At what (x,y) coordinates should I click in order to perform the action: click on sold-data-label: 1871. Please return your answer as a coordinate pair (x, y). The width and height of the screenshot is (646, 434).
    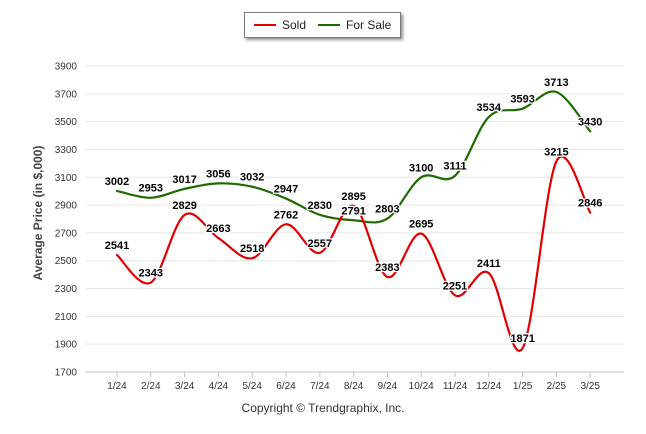
    Looking at the image, I should click on (522, 339).